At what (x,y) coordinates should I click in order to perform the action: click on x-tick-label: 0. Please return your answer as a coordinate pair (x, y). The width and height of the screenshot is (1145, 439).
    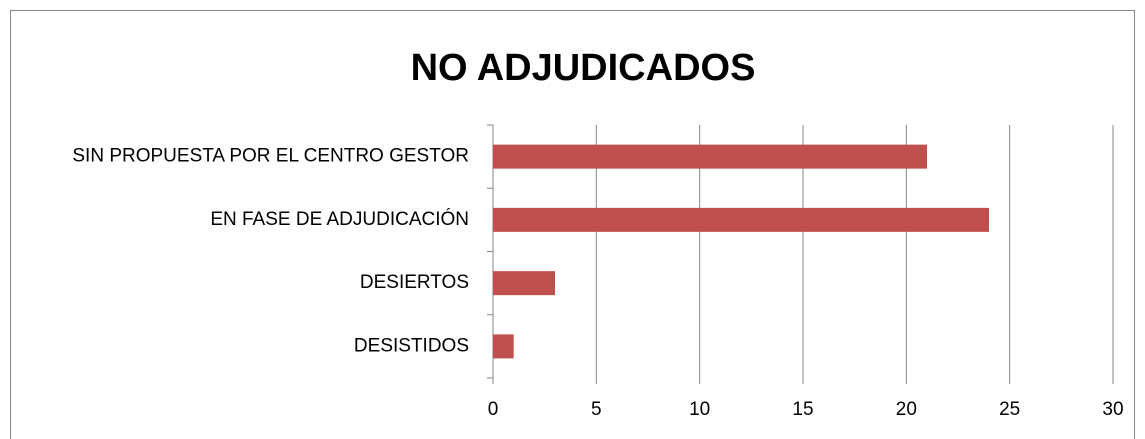
    Looking at the image, I should click on (493, 409).